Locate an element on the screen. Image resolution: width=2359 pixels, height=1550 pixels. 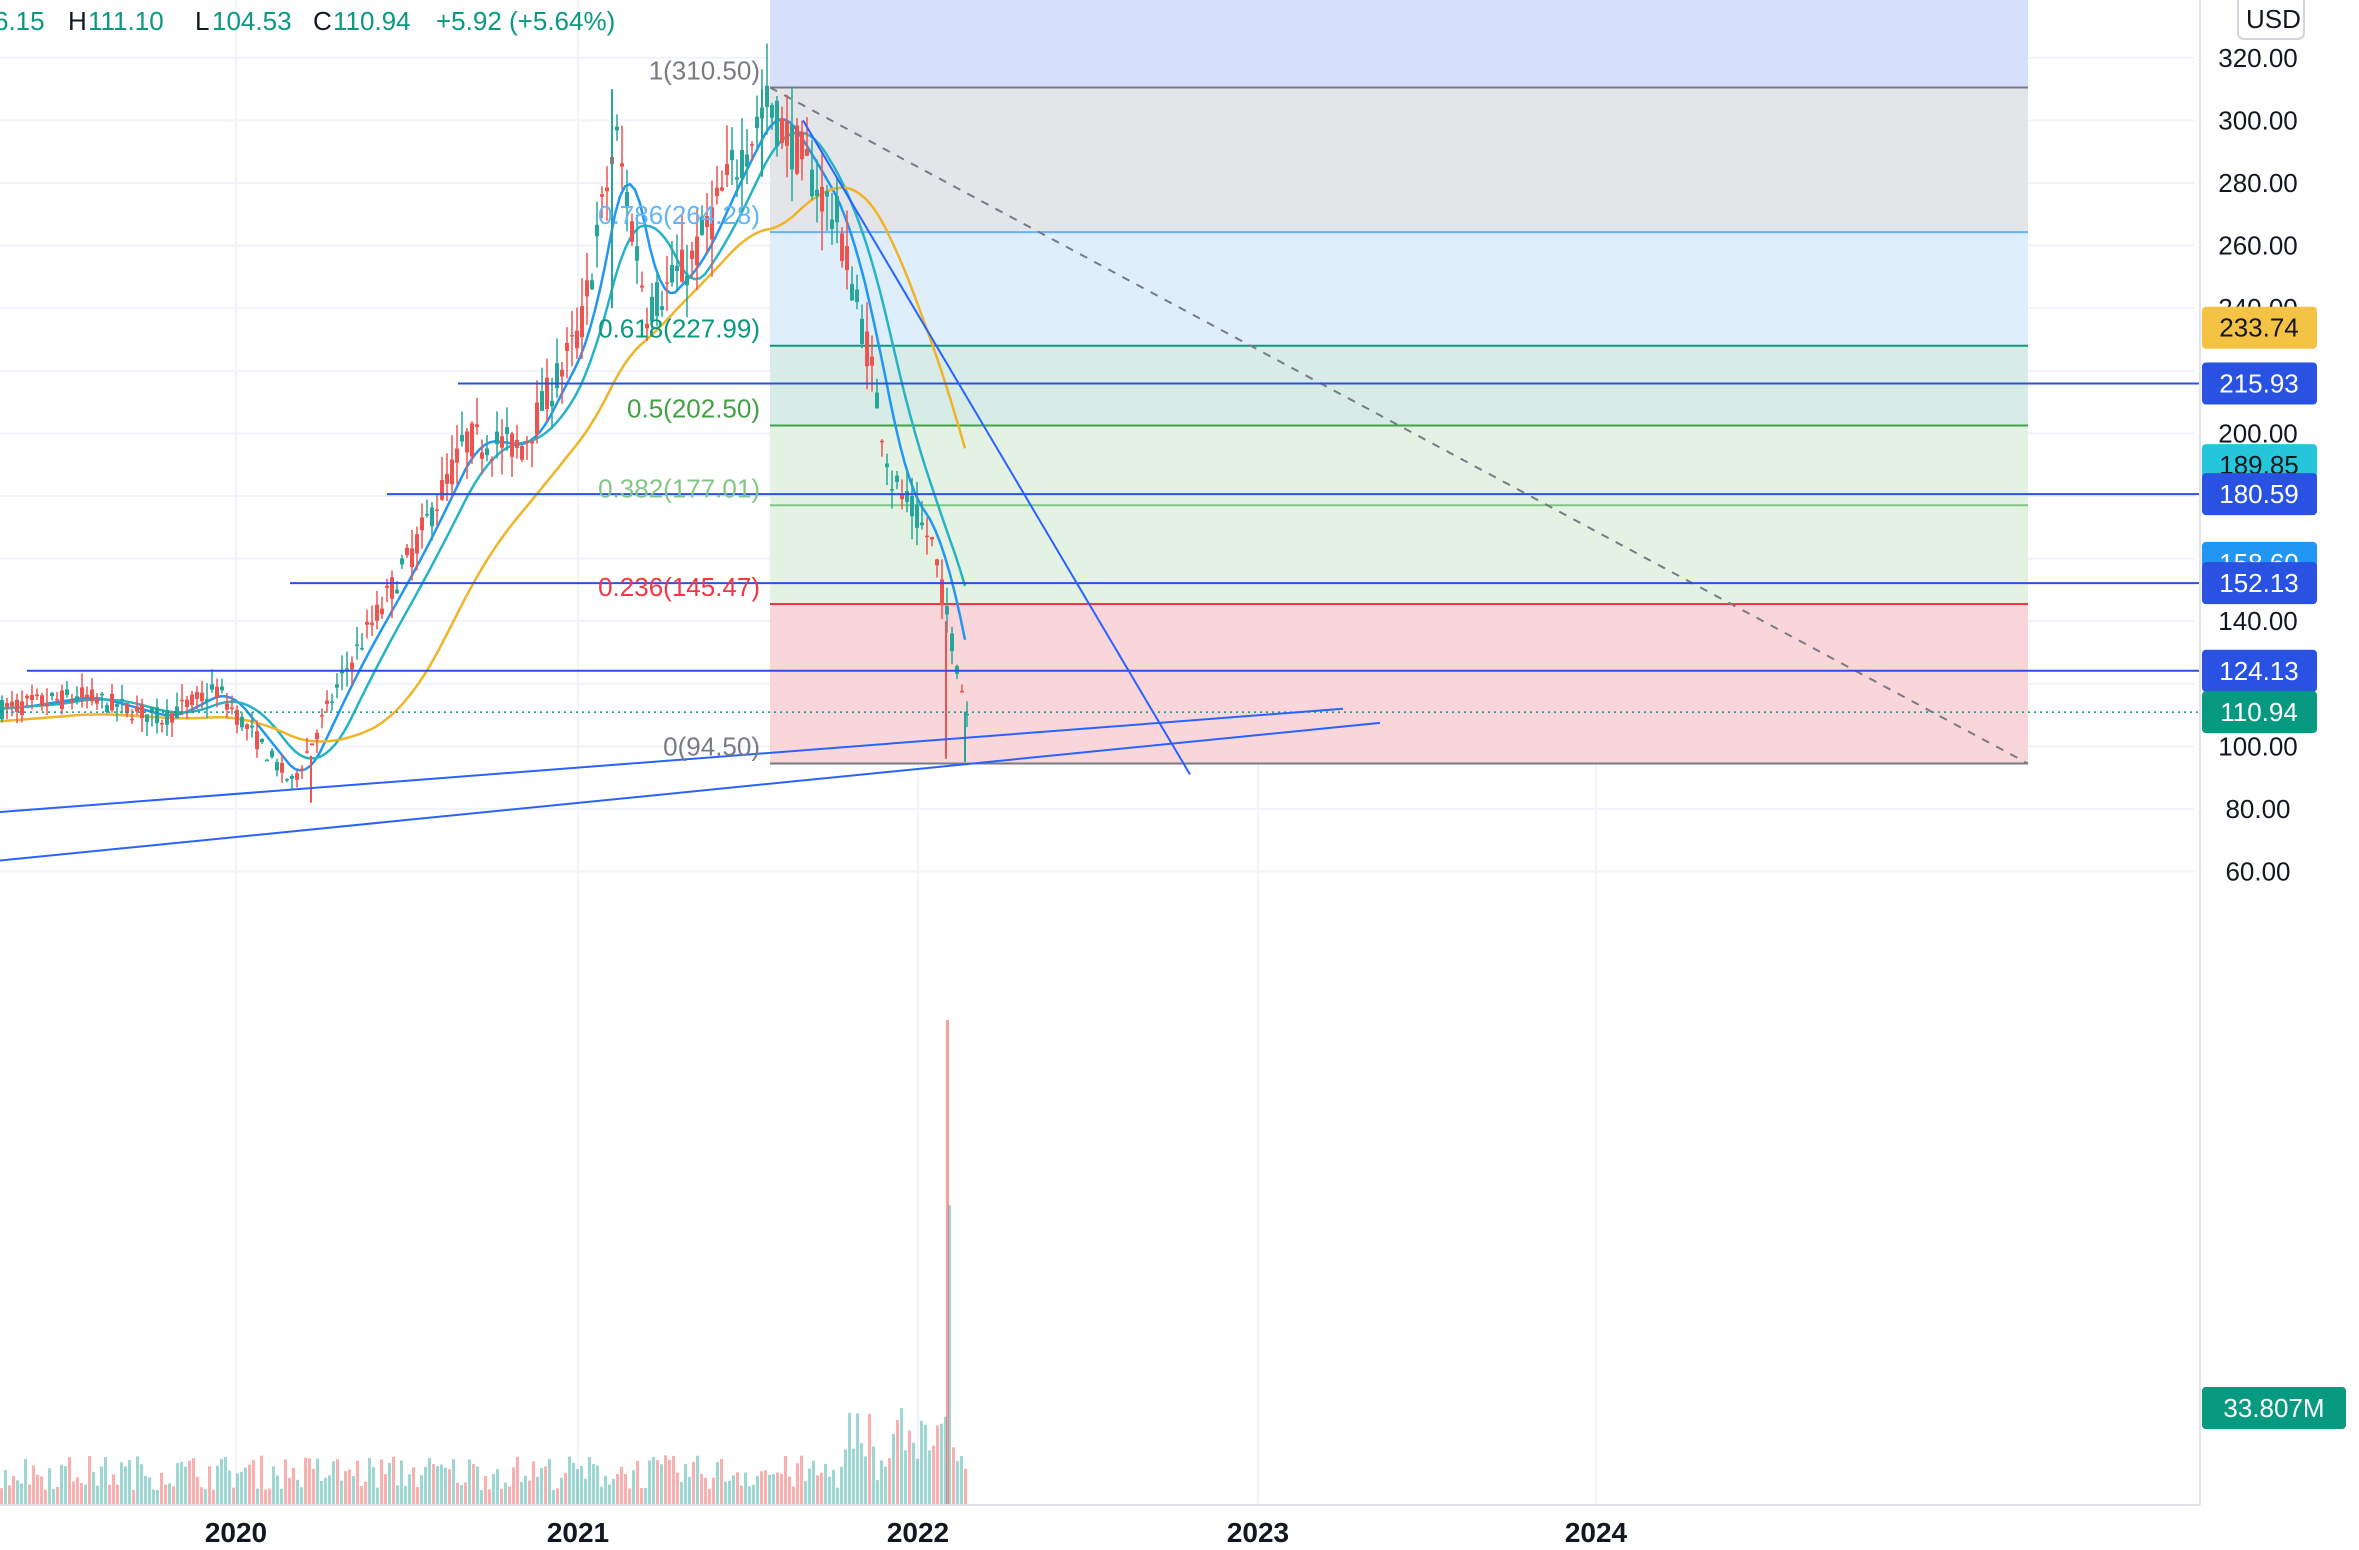
currency-button: USD is located at coordinates (2271, 20).